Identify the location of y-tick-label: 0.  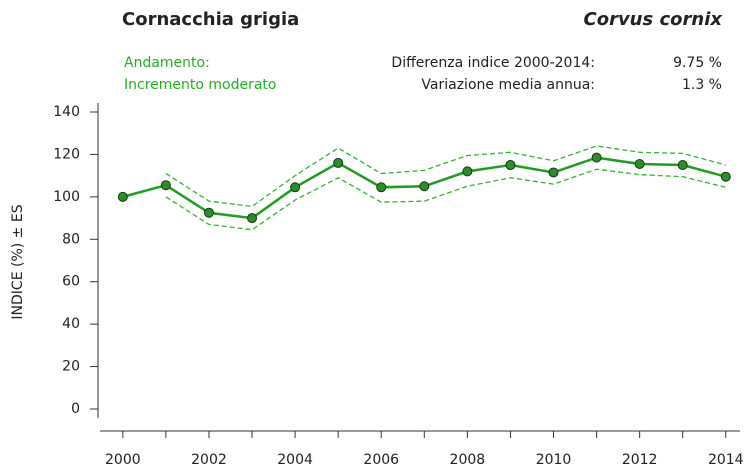
(75, 409).